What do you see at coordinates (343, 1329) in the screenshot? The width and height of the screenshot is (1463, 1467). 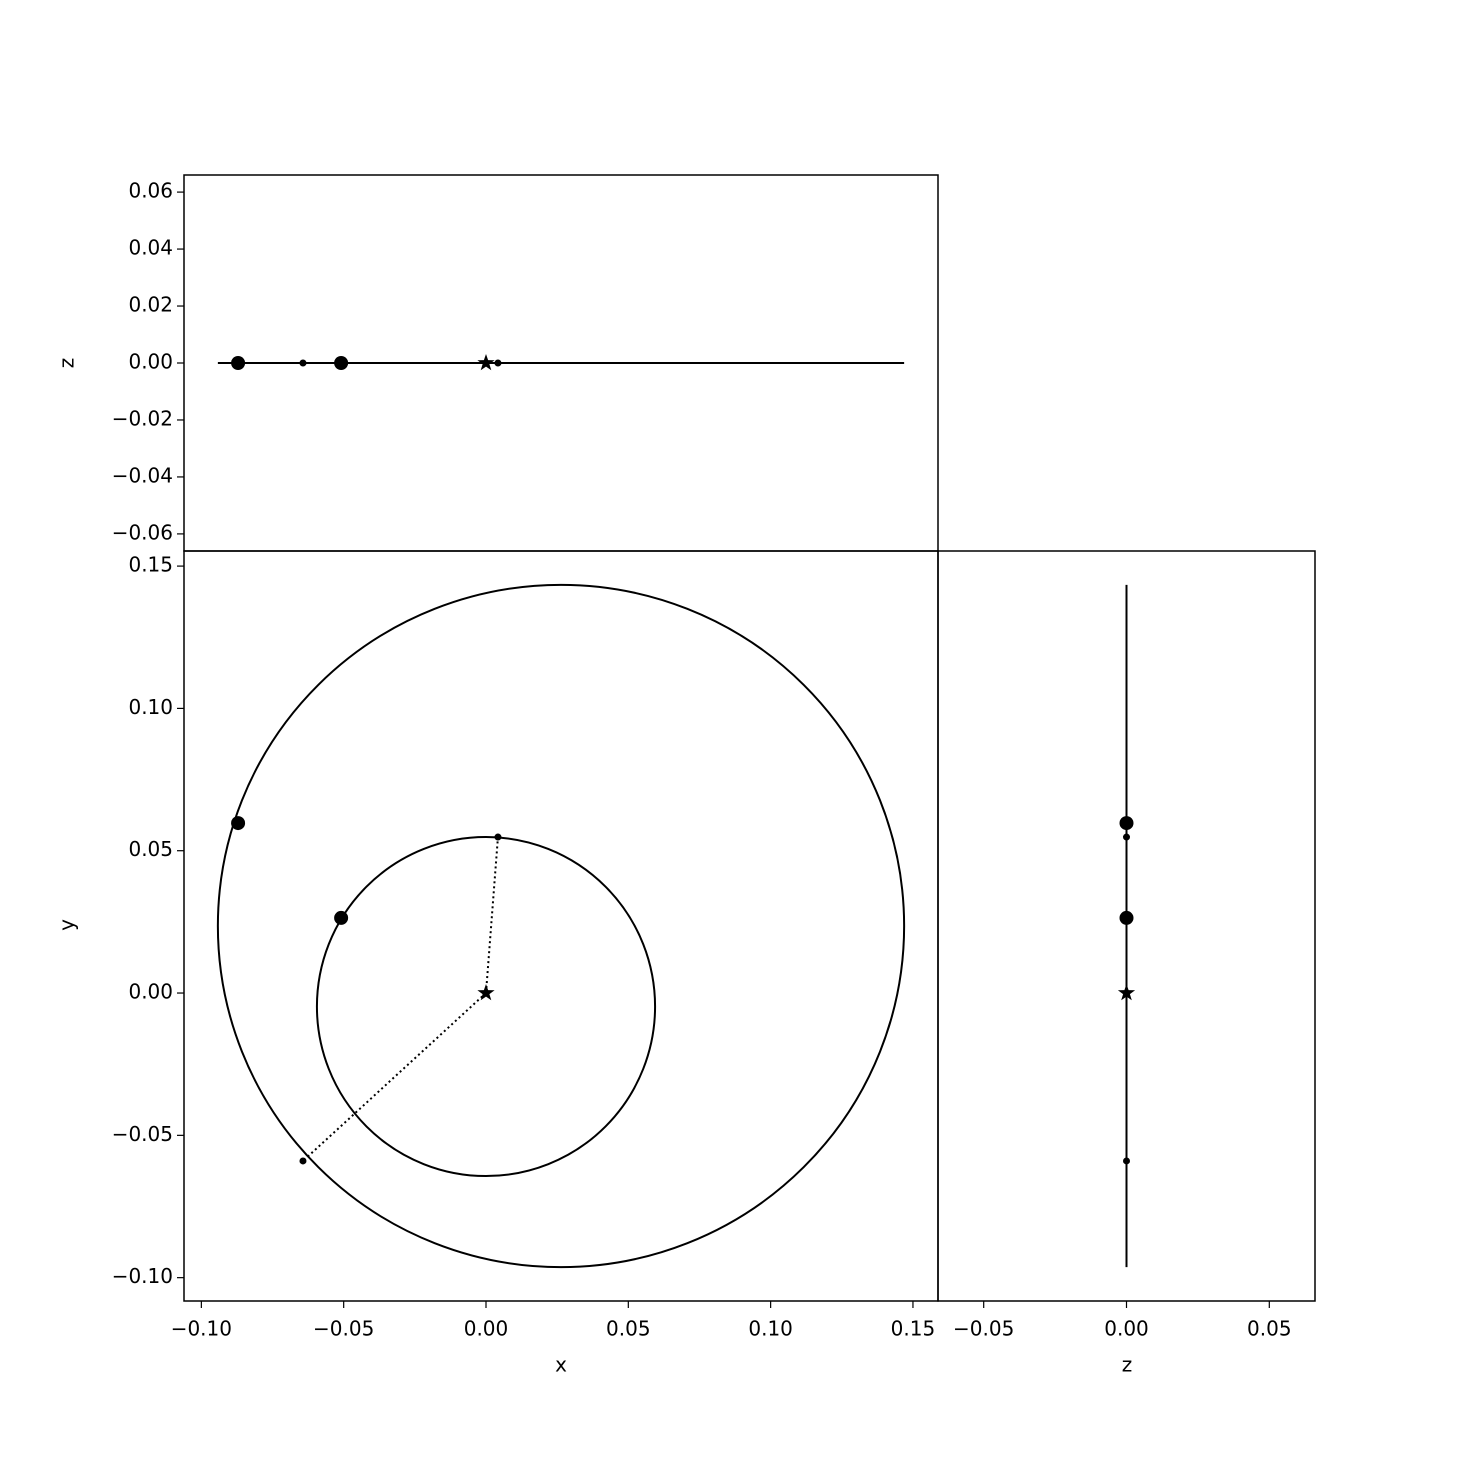 I see `x-tick-label: −0.05` at bounding box center [343, 1329].